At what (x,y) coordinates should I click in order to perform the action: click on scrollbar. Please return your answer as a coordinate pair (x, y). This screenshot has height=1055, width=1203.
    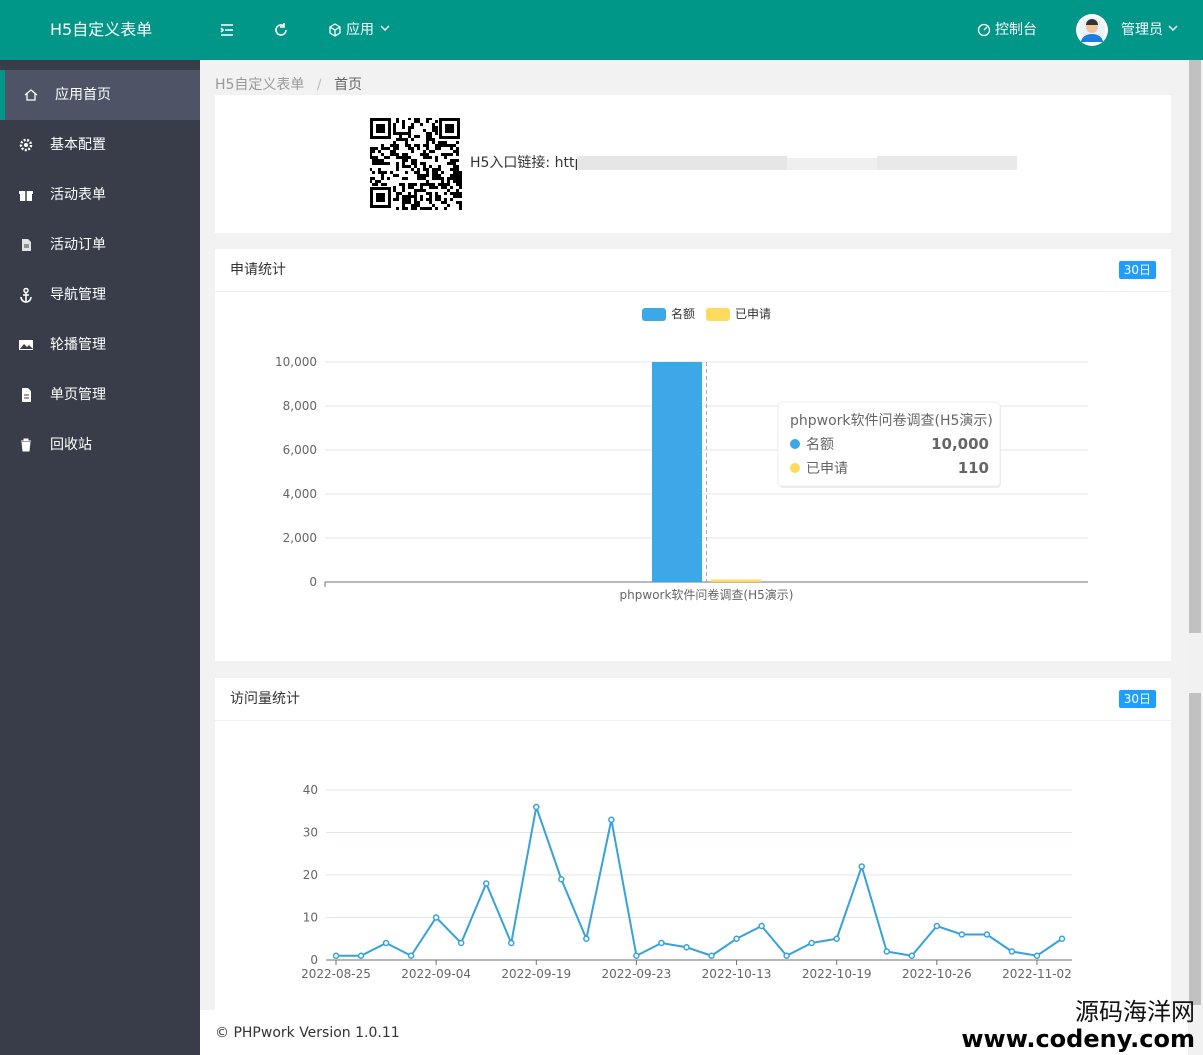
    Looking at the image, I should click on (1195, 557).